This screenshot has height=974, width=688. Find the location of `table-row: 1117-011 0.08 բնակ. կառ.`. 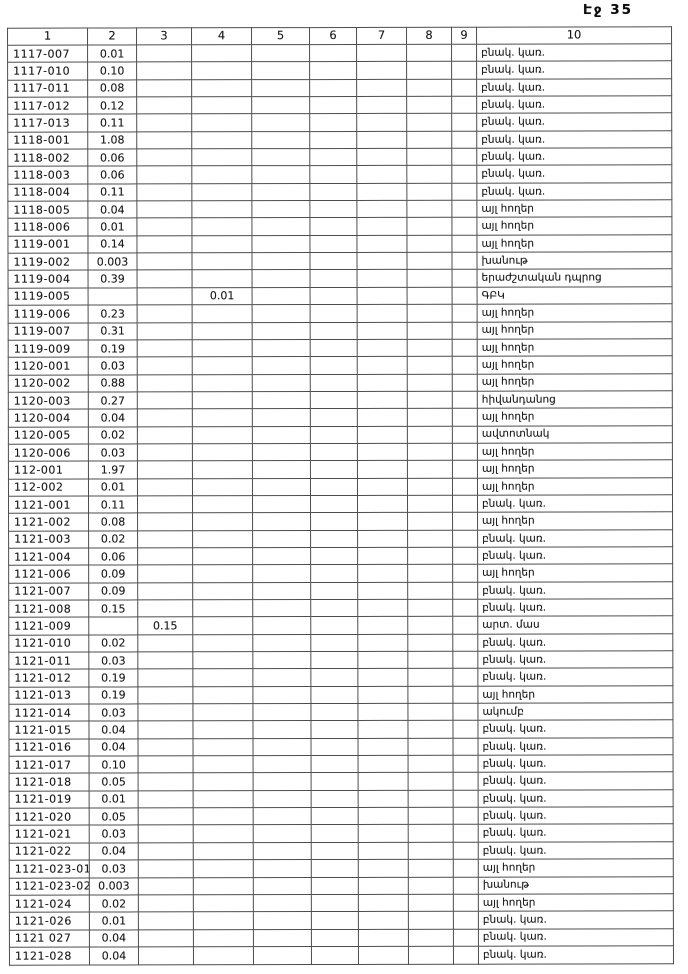

table-row: 1117-011 0.08 բնակ. կառ. is located at coordinates (339, 88).